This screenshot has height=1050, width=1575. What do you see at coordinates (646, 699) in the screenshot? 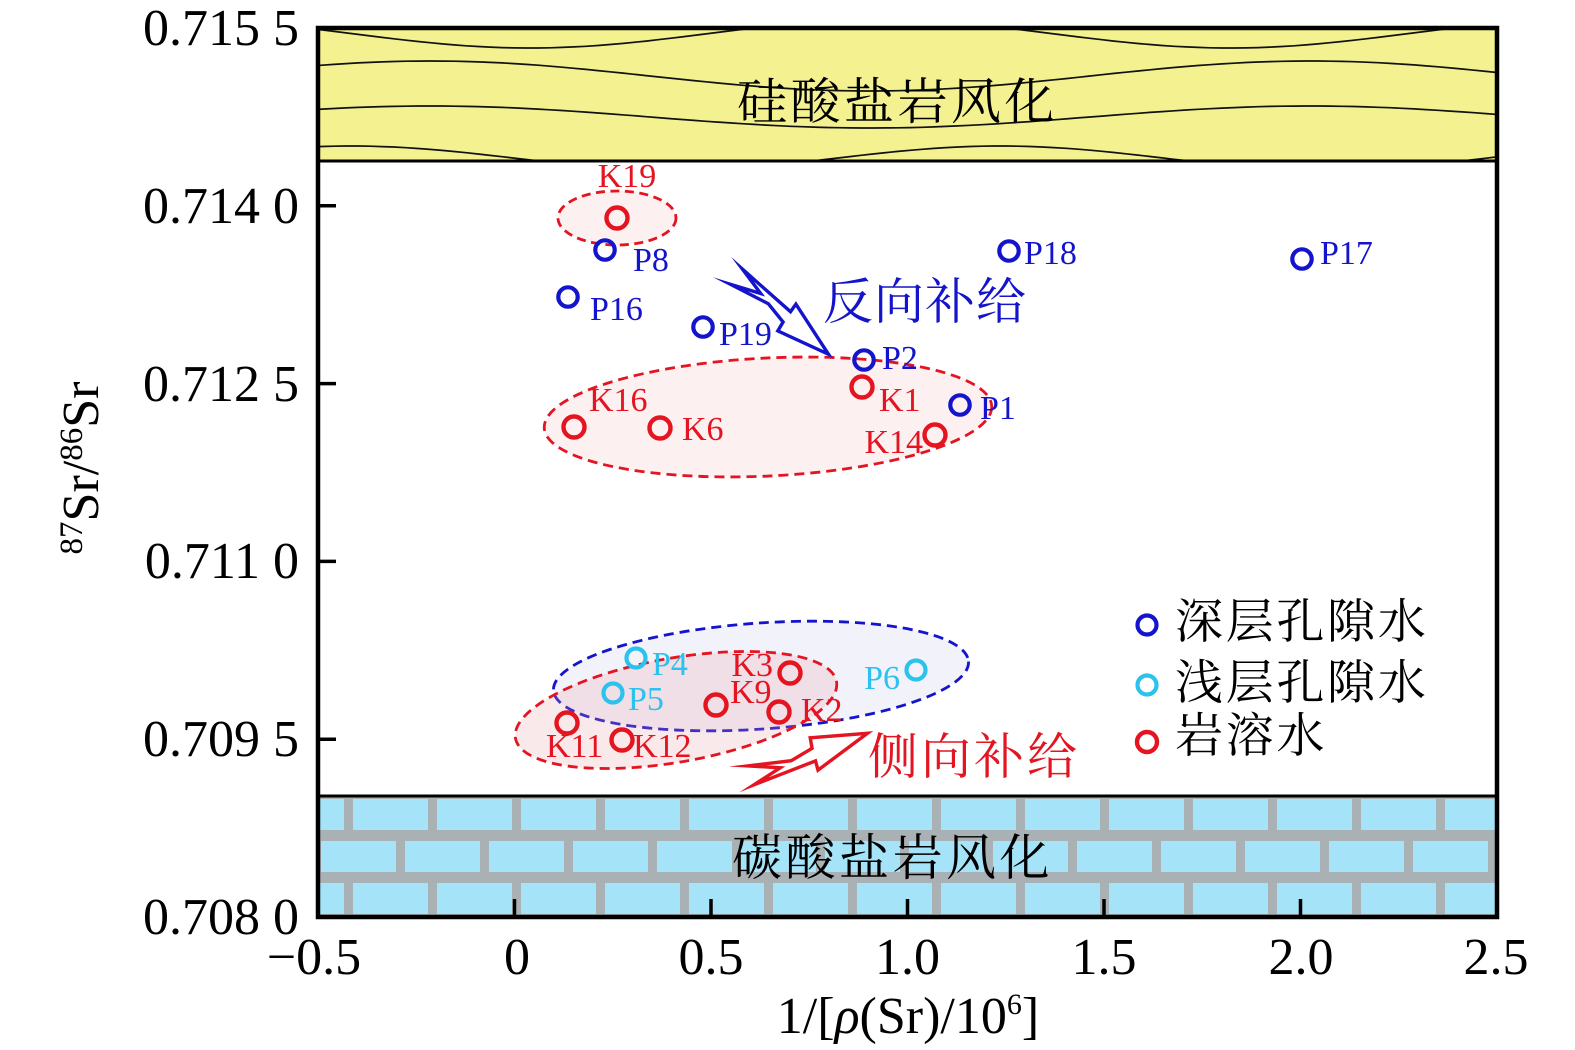
I see `svg-text: P5` at bounding box center [646, 699].